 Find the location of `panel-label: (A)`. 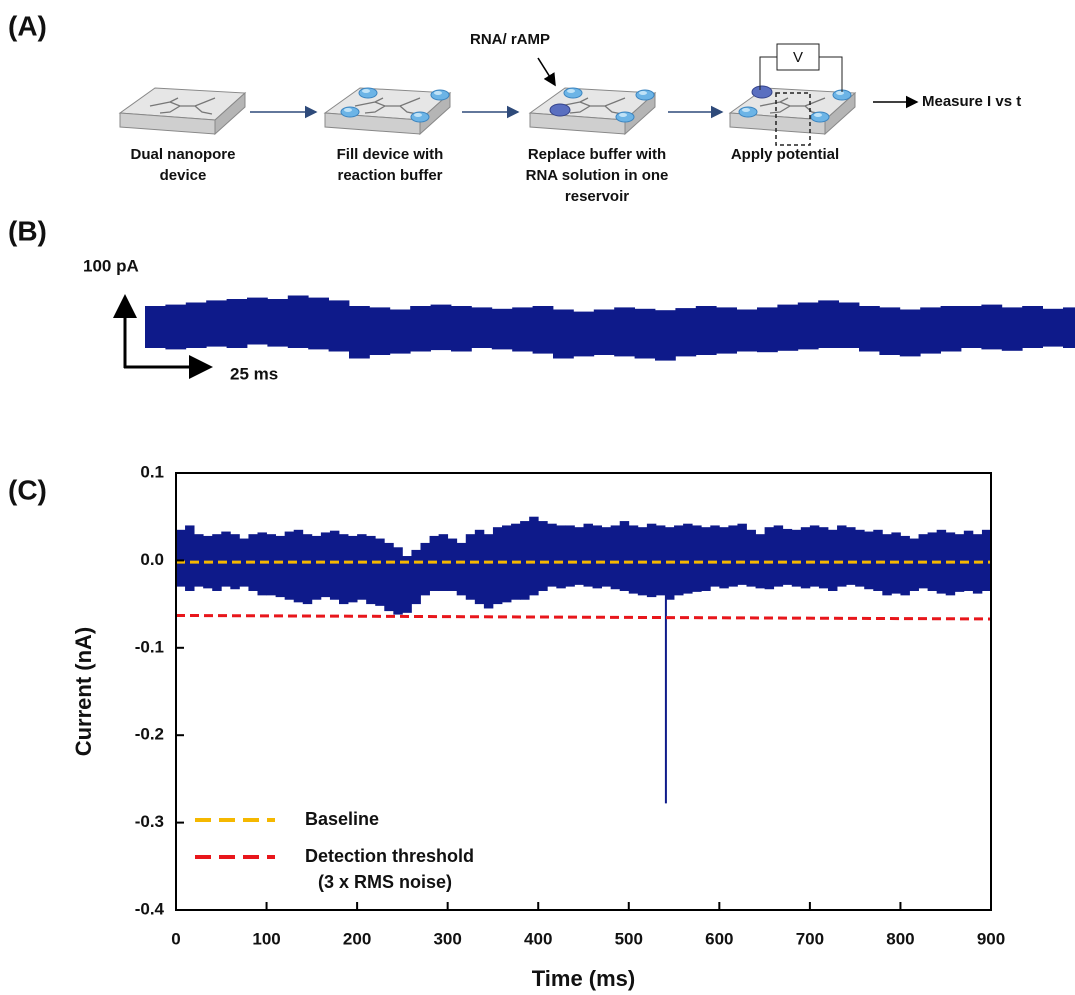

panel-label: (A) is located at coordinates (27, 25).